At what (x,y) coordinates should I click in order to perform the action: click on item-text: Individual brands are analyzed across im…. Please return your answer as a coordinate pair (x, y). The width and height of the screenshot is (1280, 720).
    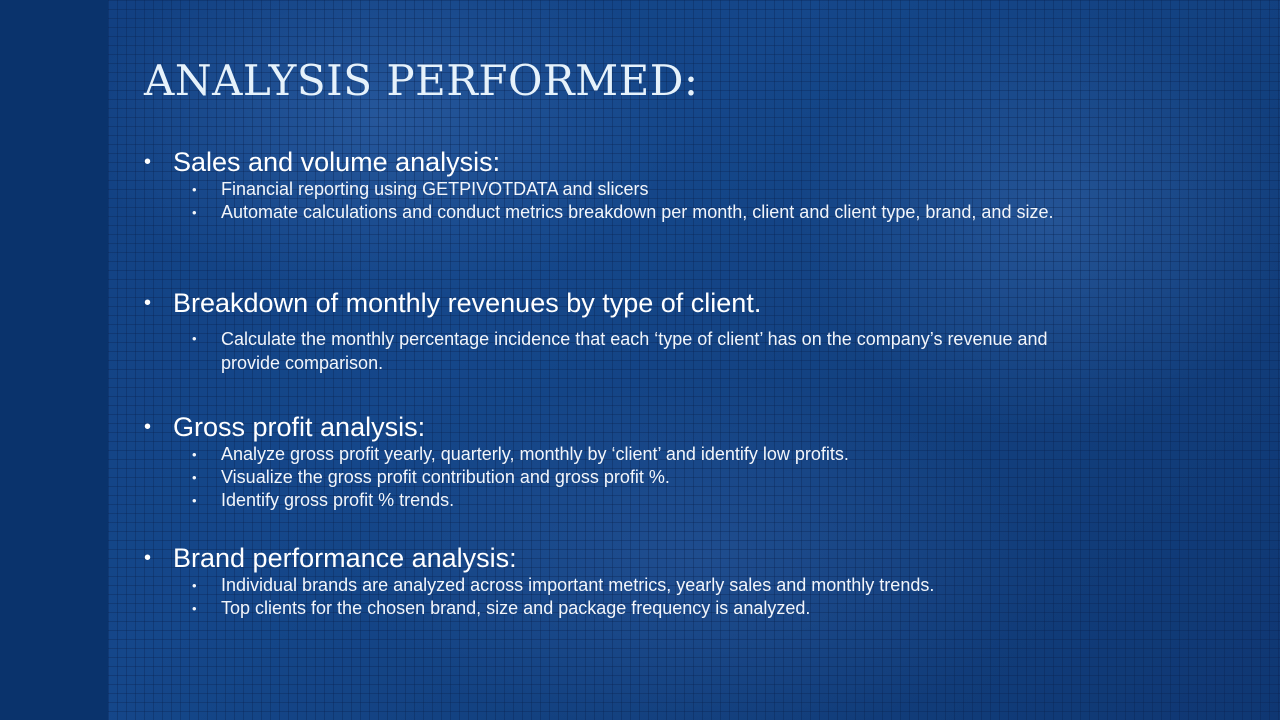
    Looking at the image, I should click on (578, 585).